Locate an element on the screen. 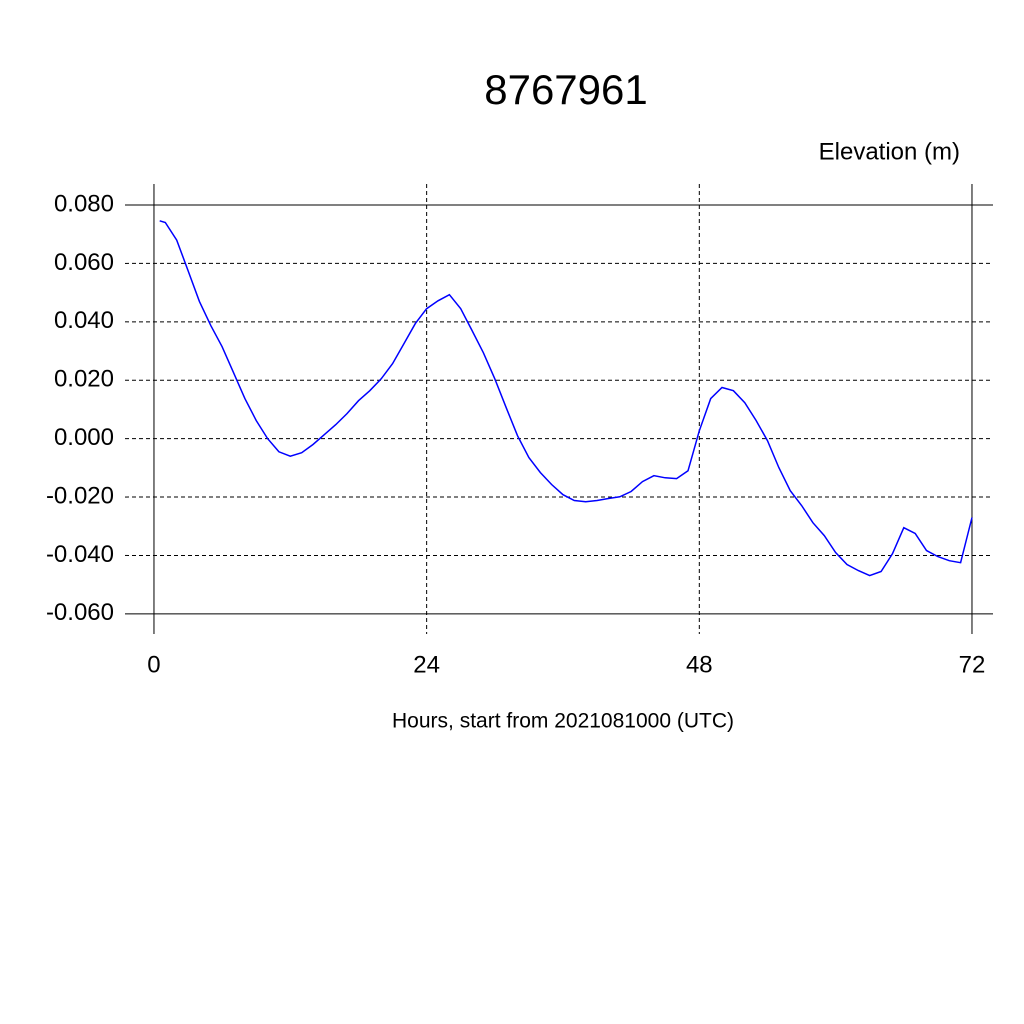  y-tick-label: -0.060 is located at coordinates (80, 612).